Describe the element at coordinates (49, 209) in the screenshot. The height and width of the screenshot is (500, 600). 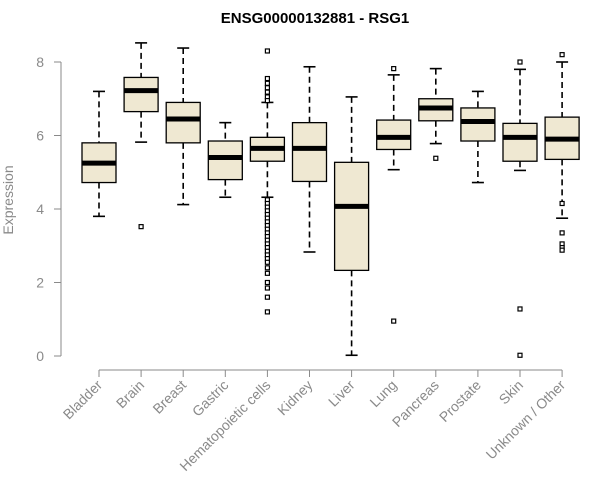
I see `y-axis: 0 2 4 6 8` at that location.